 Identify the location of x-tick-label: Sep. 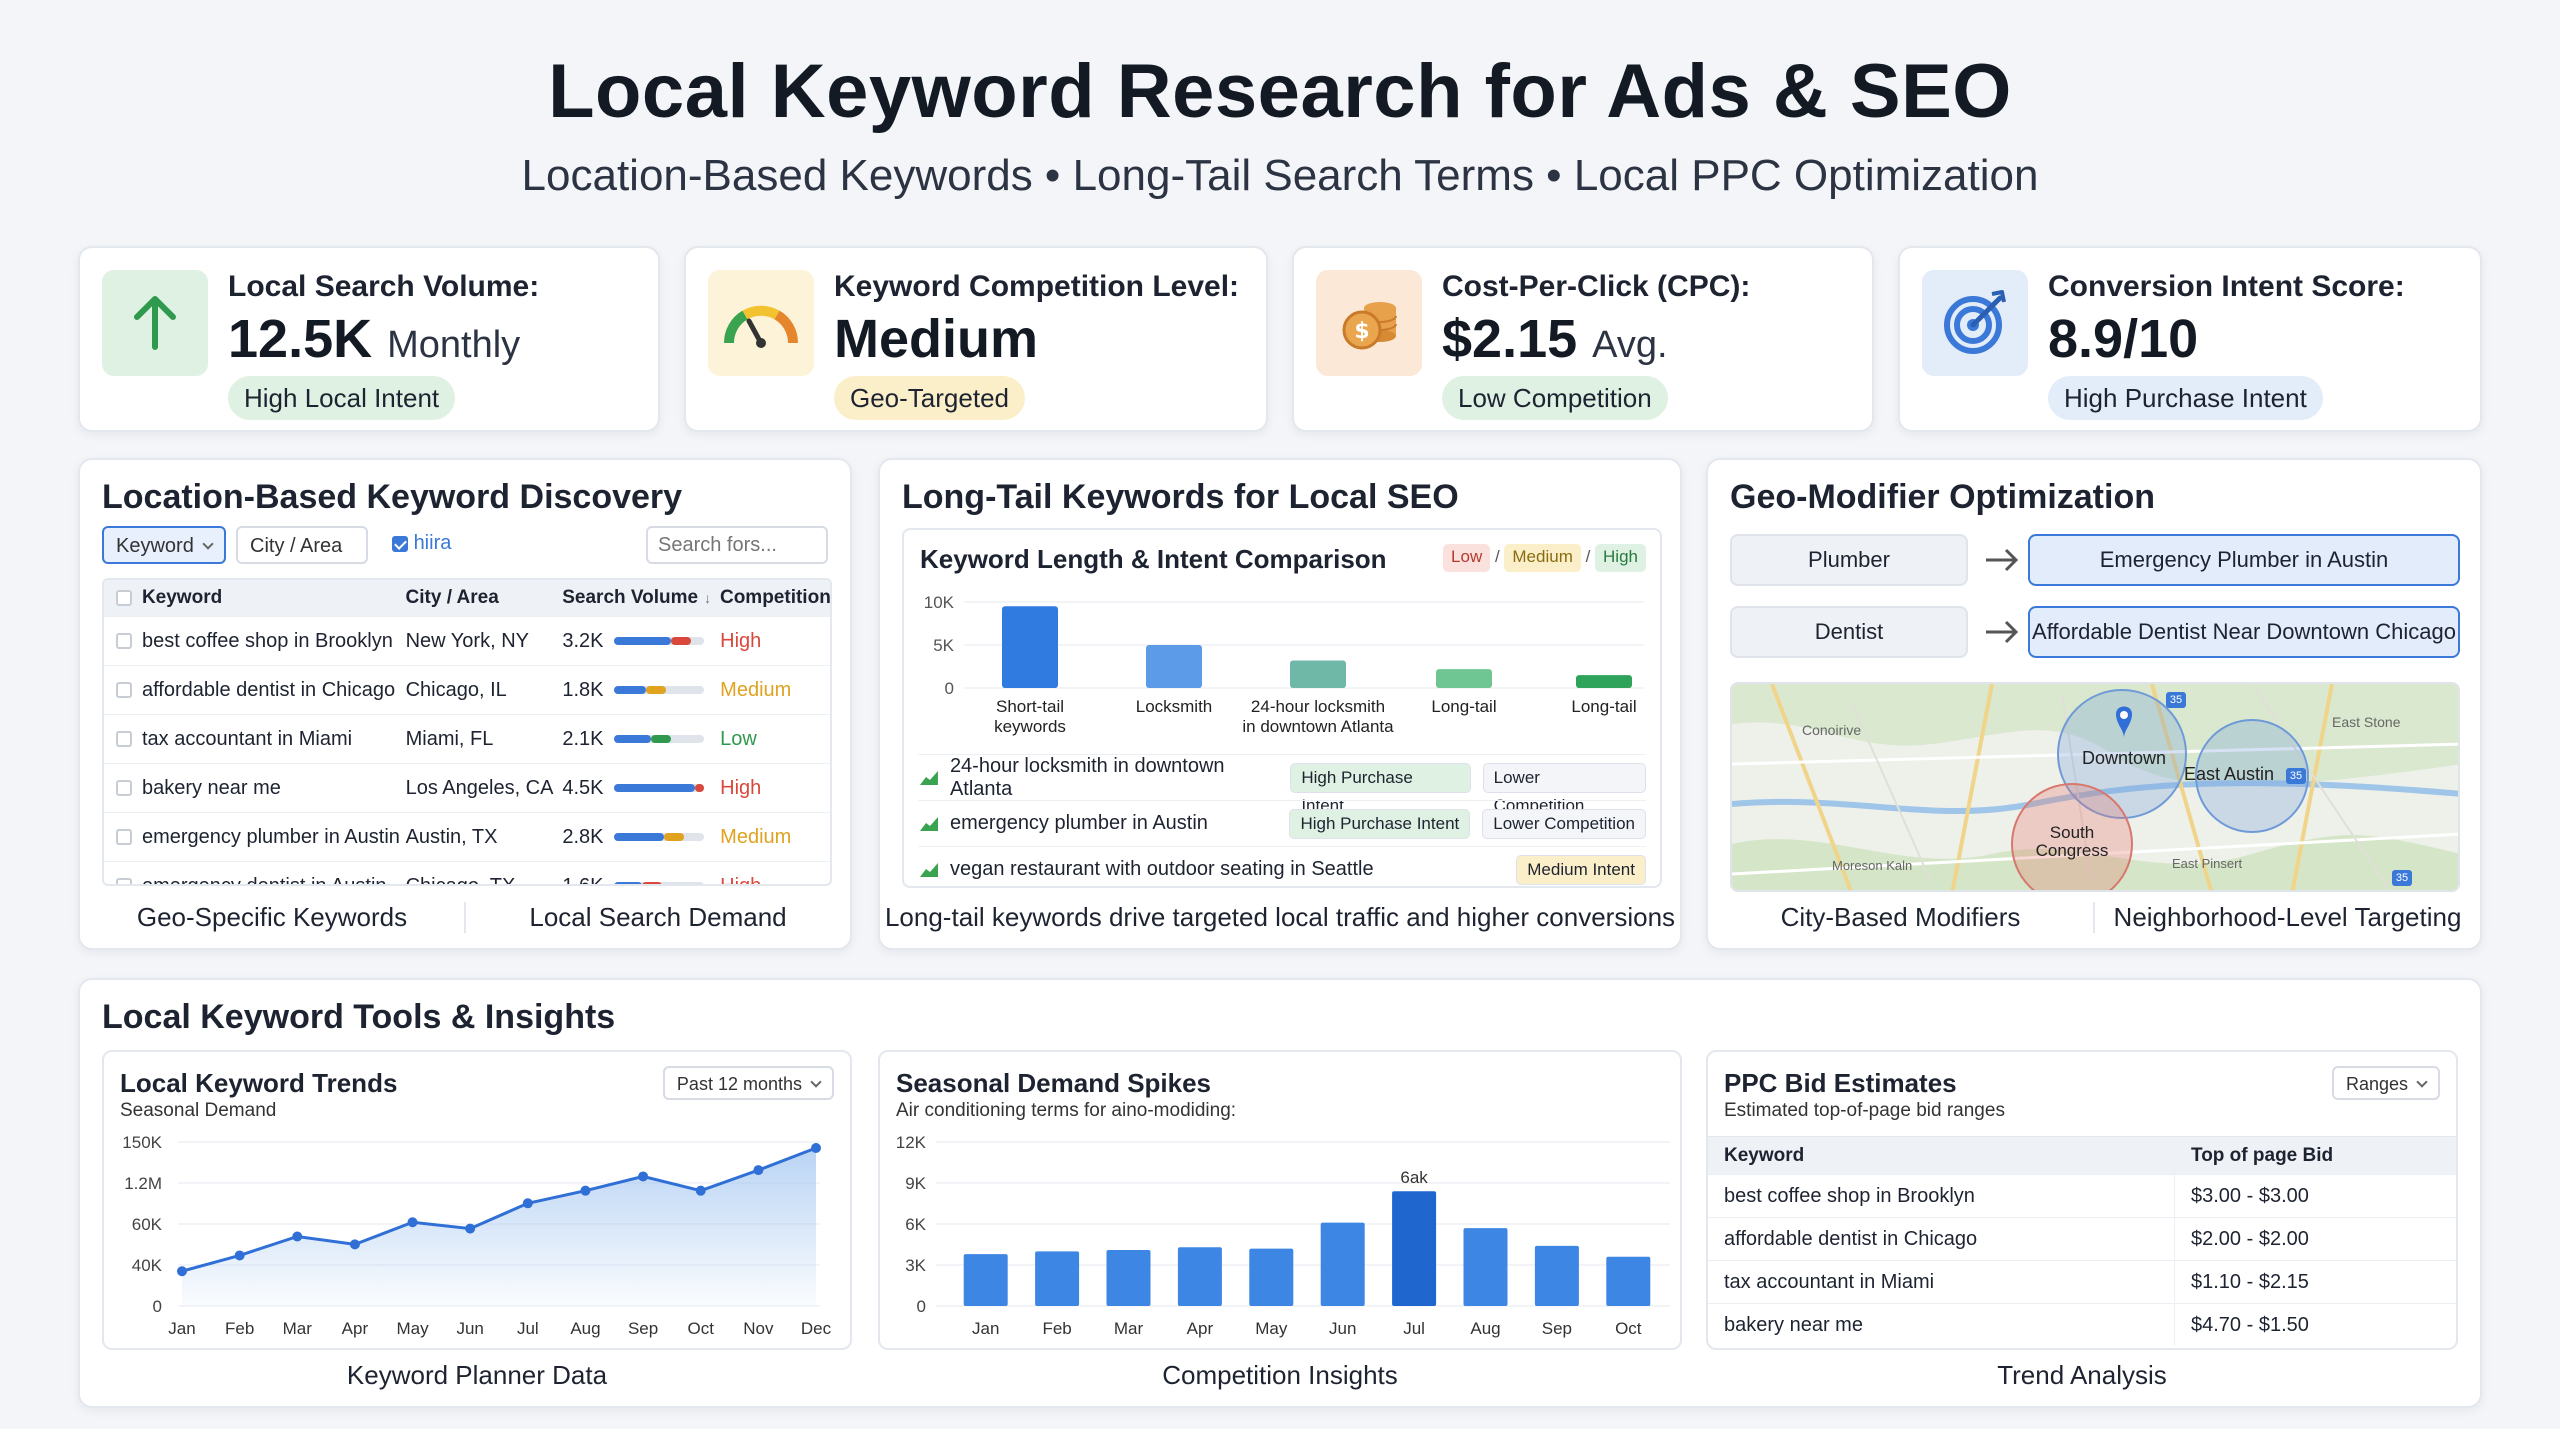
(1557, 1328).